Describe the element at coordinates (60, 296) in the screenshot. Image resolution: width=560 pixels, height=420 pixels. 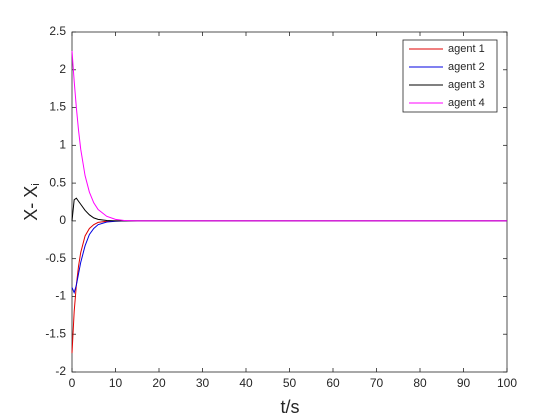
I see `y-tick-label: -1` at that location.